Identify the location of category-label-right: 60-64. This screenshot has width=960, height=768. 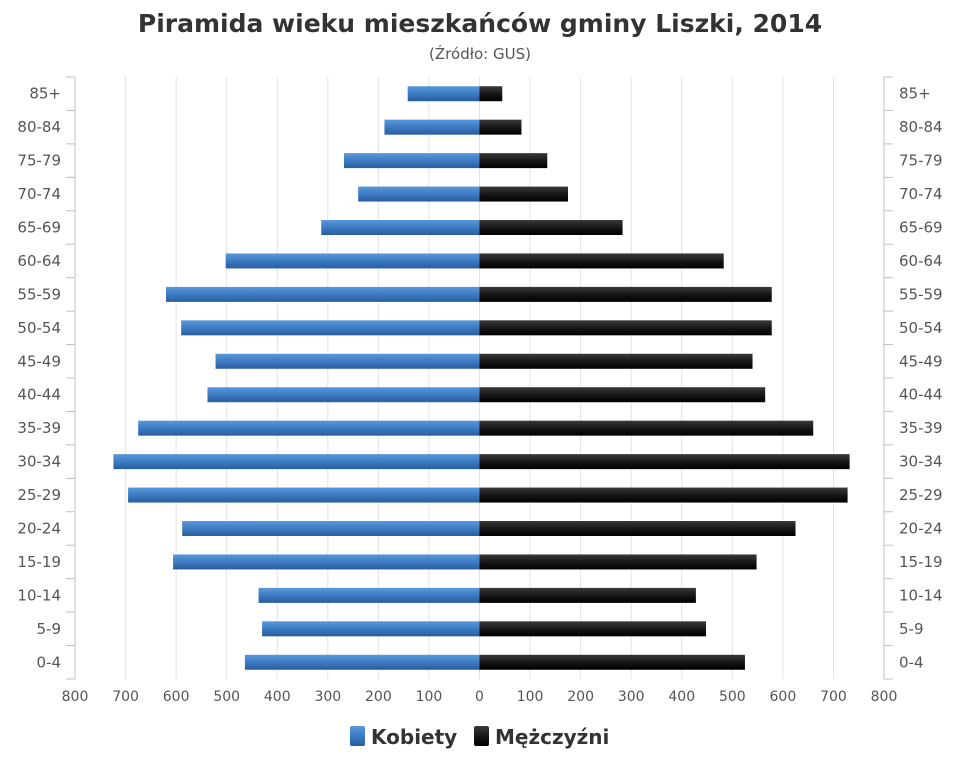
(921, 261).